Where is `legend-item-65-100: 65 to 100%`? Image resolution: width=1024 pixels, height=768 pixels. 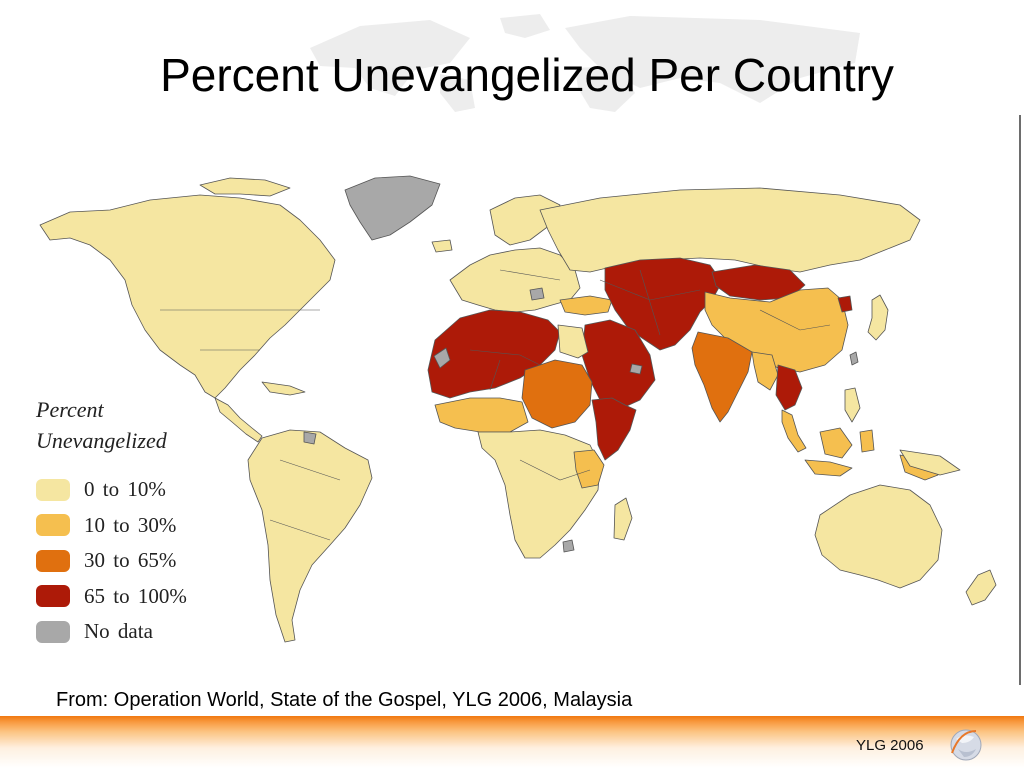 legend-item-65-100: 65 to 100% is located at coordinates (136, 597).